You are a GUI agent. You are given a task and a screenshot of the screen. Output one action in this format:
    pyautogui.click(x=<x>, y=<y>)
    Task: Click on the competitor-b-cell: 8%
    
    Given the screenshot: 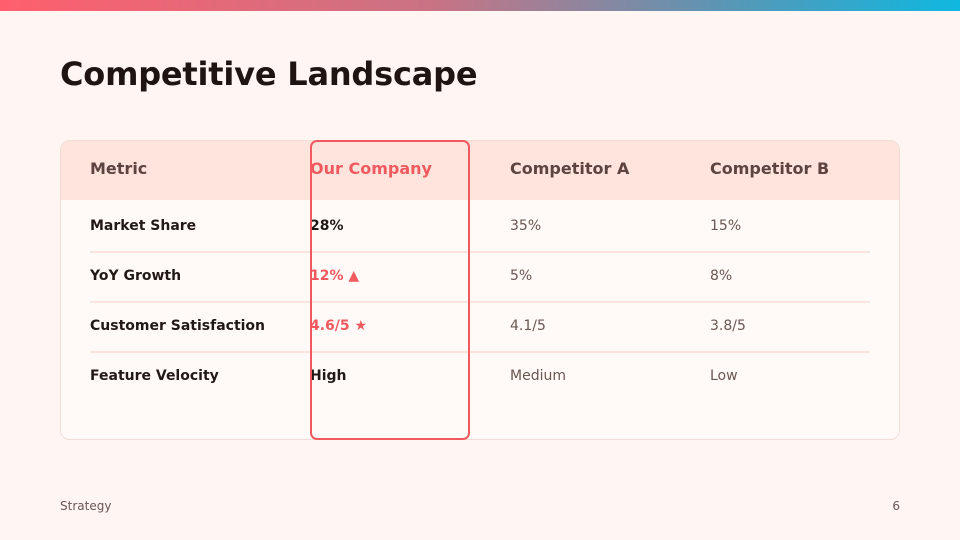 What is the action you would take?
    pyautogui.click(x=721, y=276)
    